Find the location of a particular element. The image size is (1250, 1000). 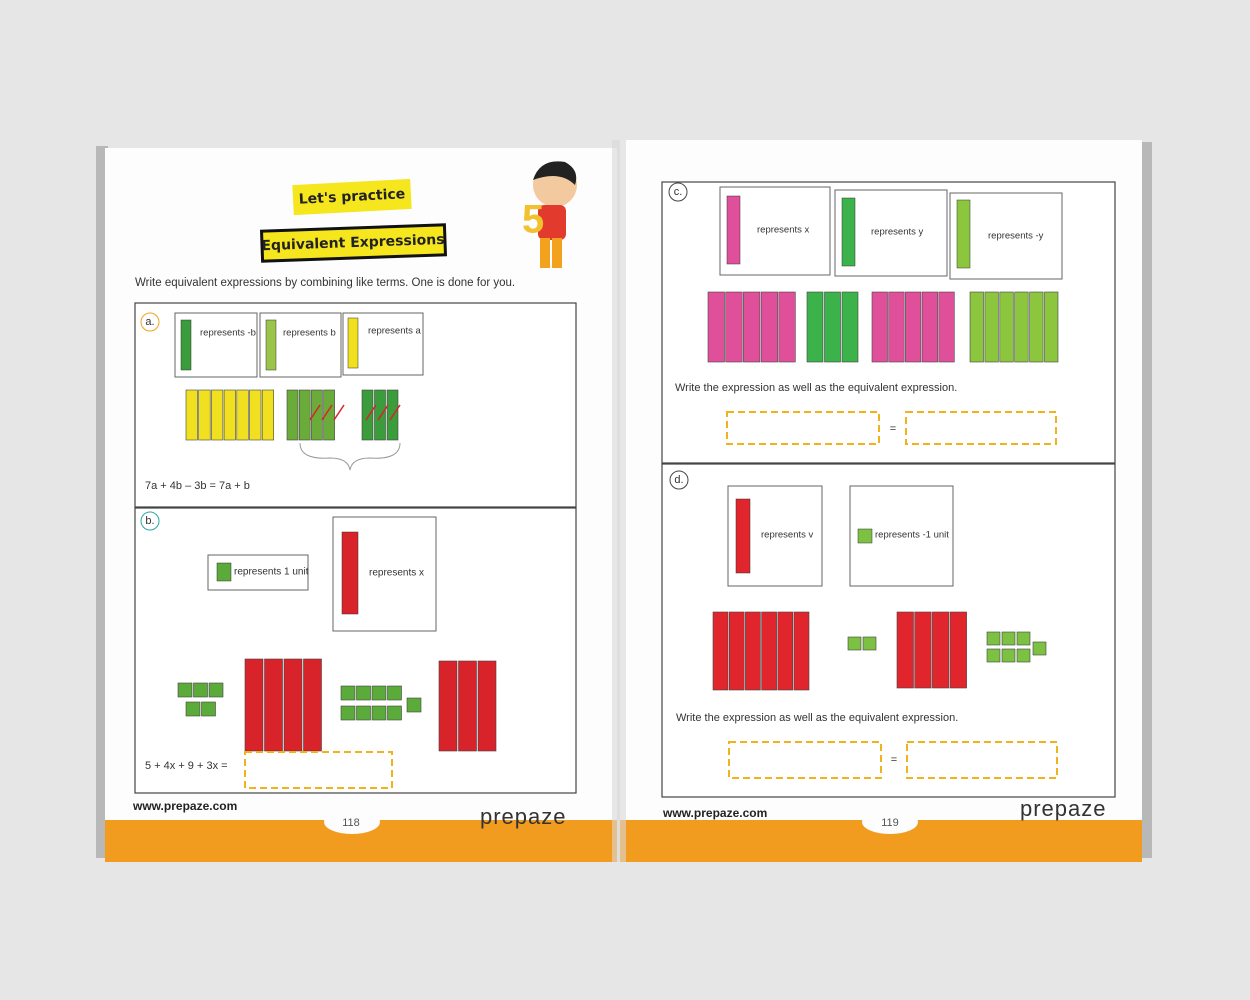

key-text: represents 1 unit is located at coordinates (271, 572).